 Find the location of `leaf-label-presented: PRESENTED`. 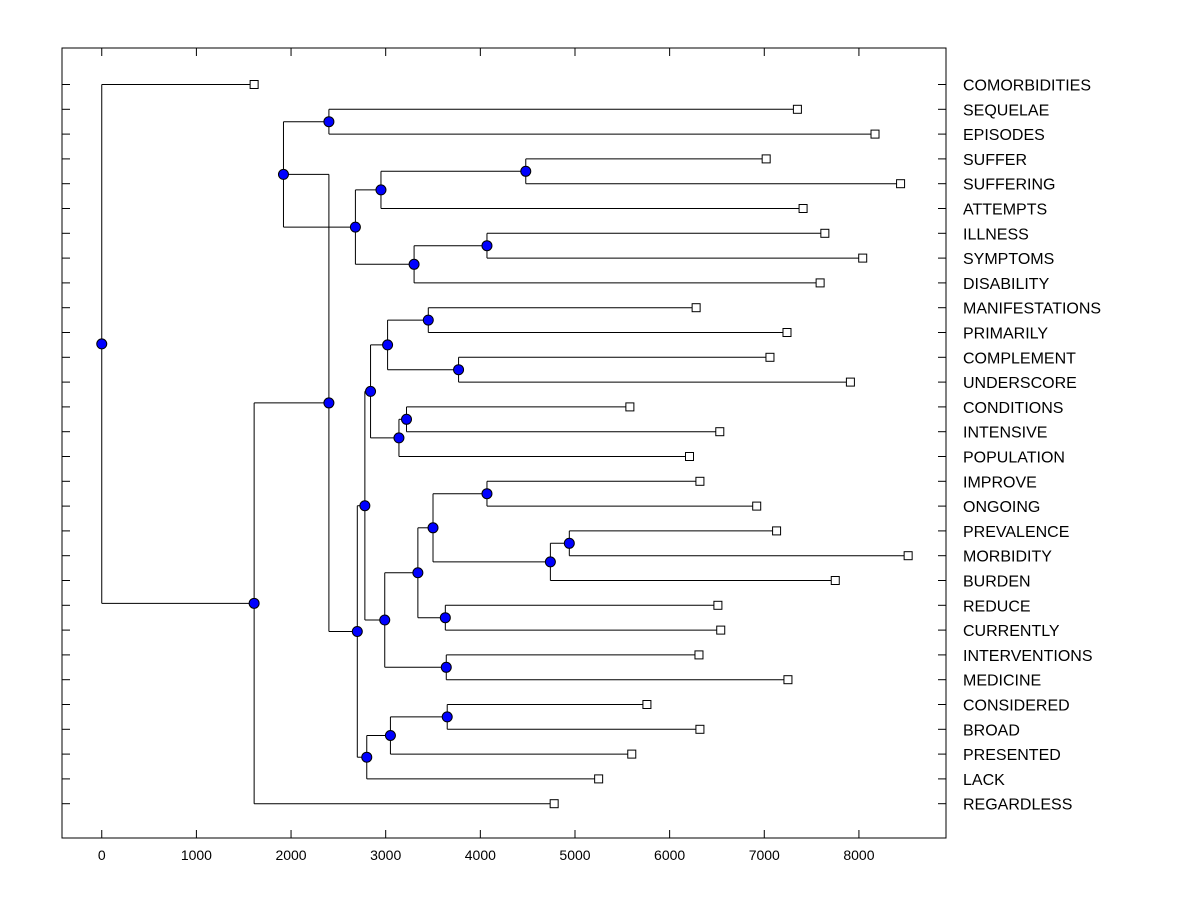

leaf-label-presented: PRESENTED is located at coordinates (1012, 755).